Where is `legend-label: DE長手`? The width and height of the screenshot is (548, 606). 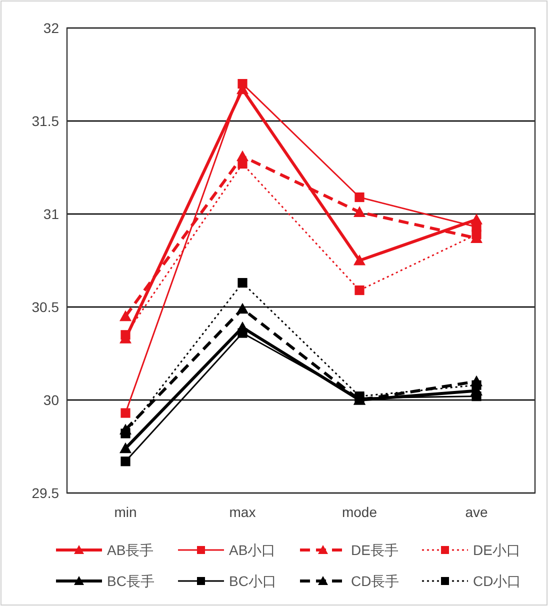
legend-label: DE長手 is located at coordinates (374, 550).